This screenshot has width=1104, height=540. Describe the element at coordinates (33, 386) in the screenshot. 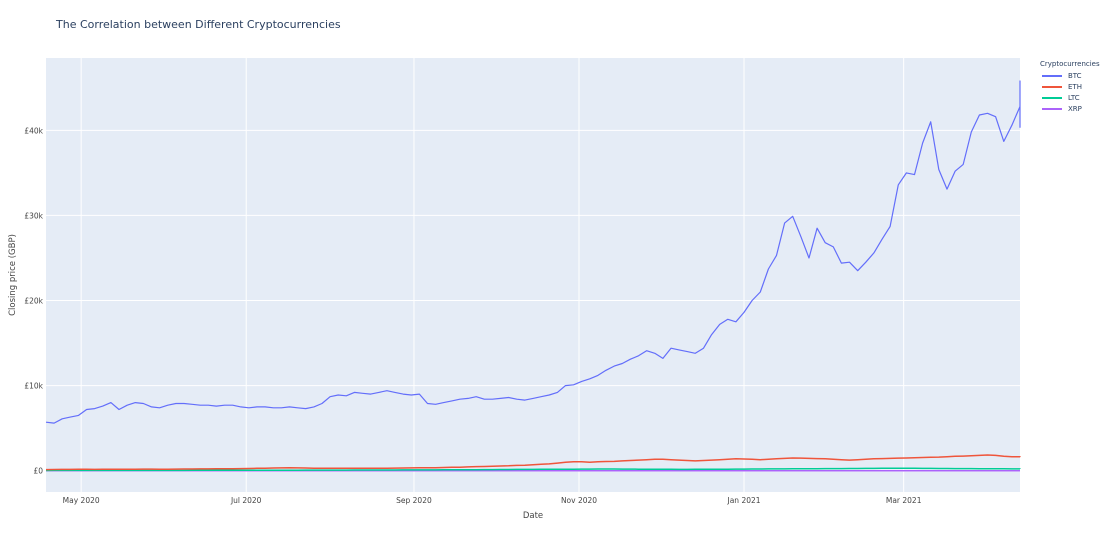

I see `y-tick-label: £10k` at that location.